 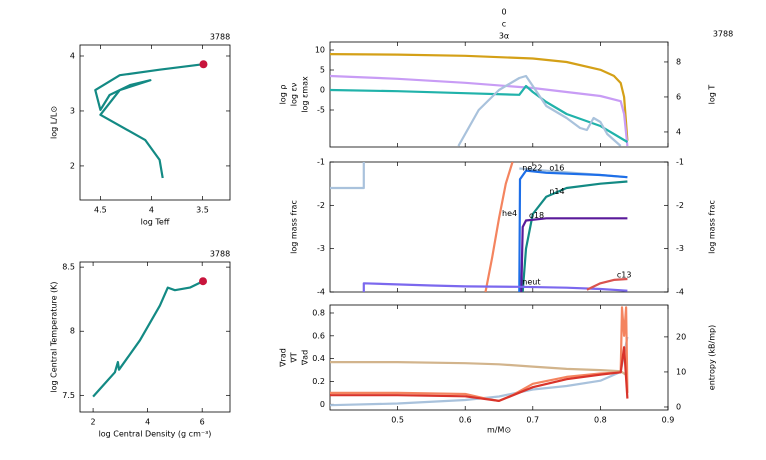 I want to click on y-axis-label: ∇T, so click(x=294, y=357).